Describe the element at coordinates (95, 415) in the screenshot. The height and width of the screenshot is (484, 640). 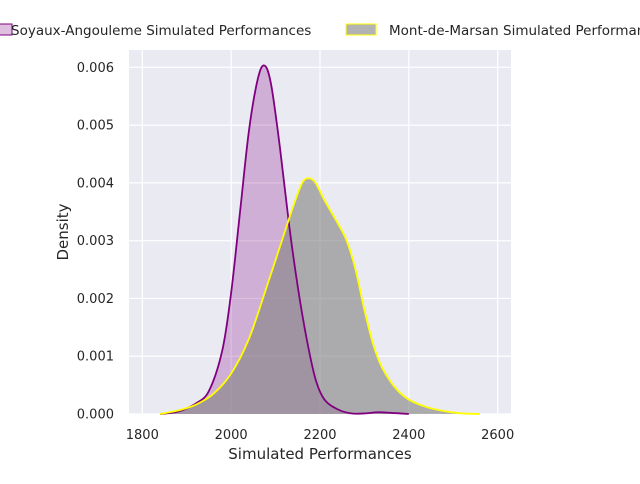
I see `y-tick-label-0: 0.000` at that location.